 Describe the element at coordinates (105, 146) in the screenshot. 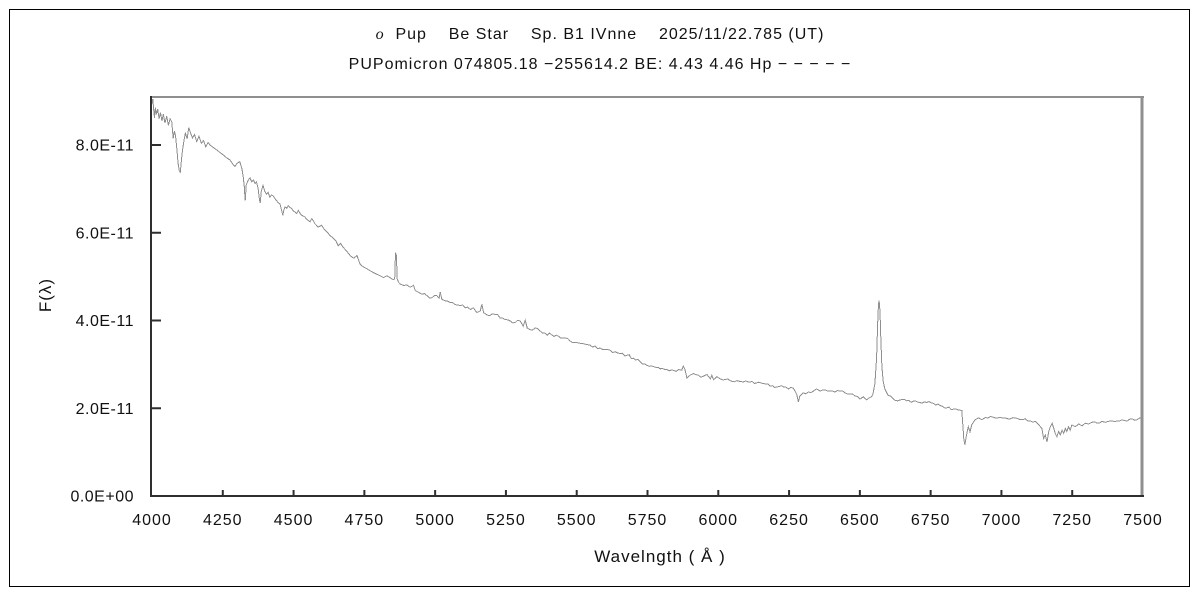

I see `y-tick-label: 8.0E-11` at that location.